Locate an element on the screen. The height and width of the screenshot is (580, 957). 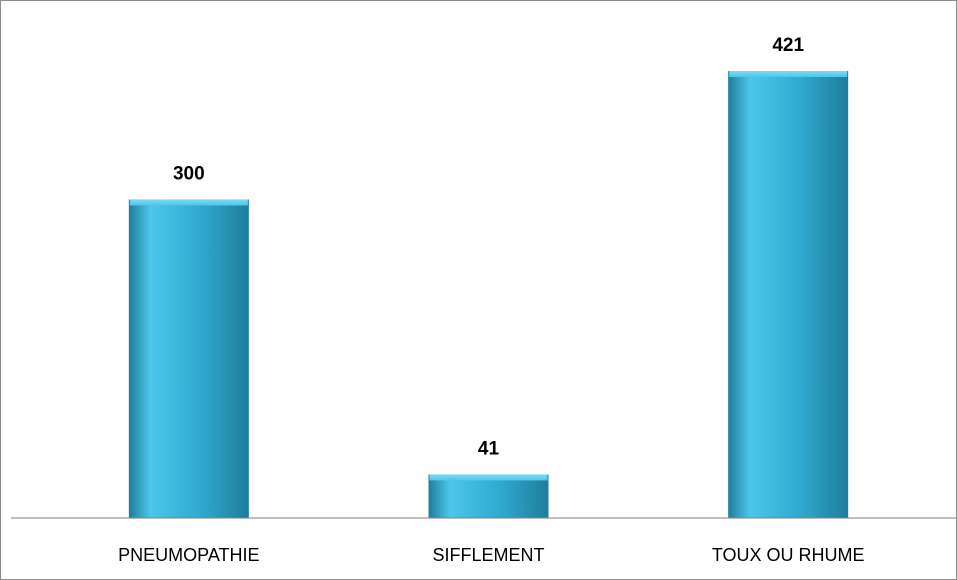
data-label: 421 is located at coordinates (788, 45).